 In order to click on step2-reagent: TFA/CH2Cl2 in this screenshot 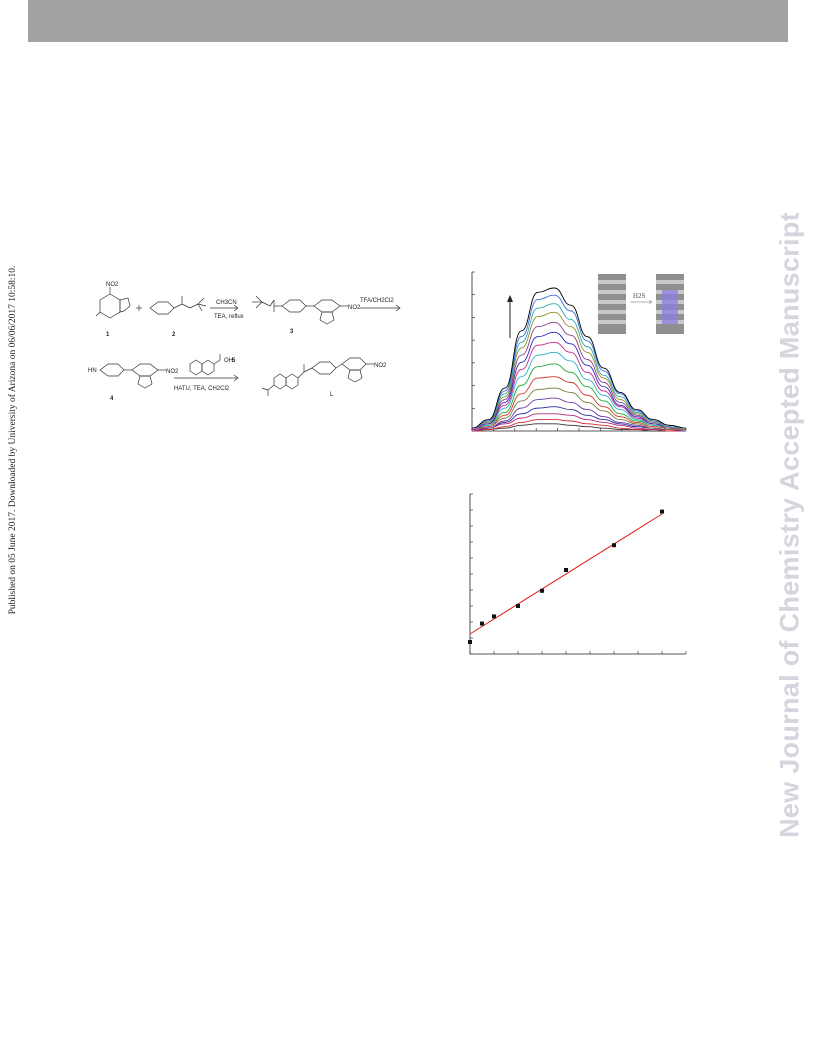, I will do `click(377, 301)`.